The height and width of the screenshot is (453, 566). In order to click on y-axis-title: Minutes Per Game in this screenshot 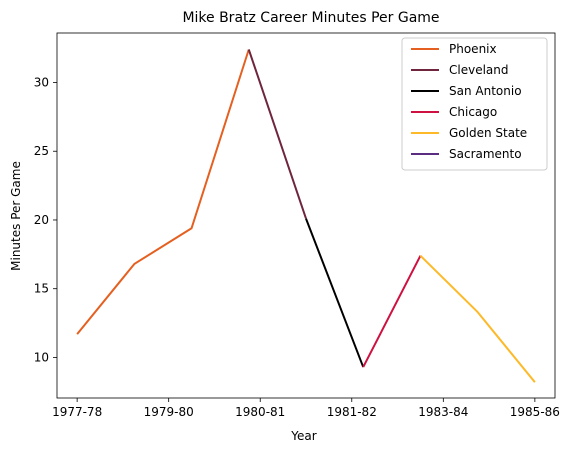, I will do `click(16, 216)`.